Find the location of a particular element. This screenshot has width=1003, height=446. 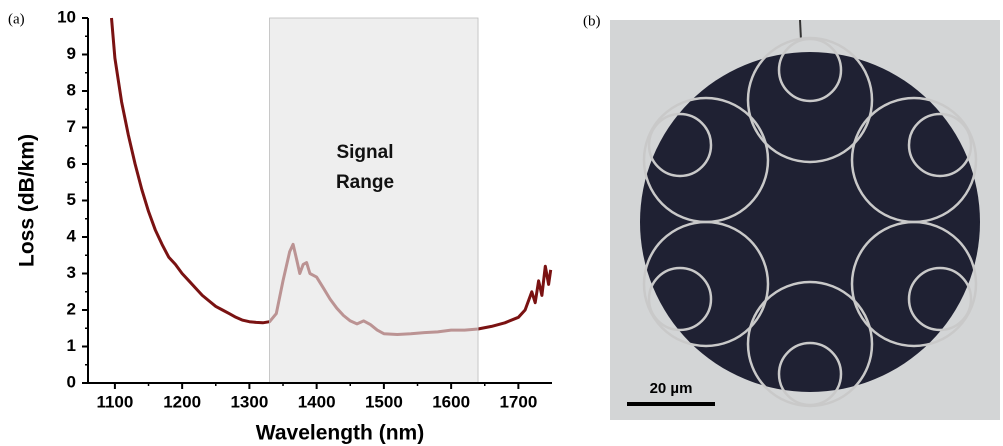

x-tick-label: 1400 is located at coordinates (317, 401).